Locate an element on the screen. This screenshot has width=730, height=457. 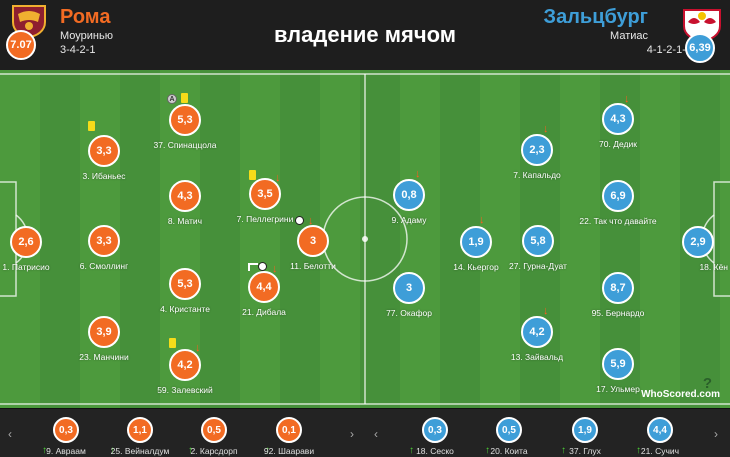
player-rating: 3,9 is located at coordinates (104, 332).